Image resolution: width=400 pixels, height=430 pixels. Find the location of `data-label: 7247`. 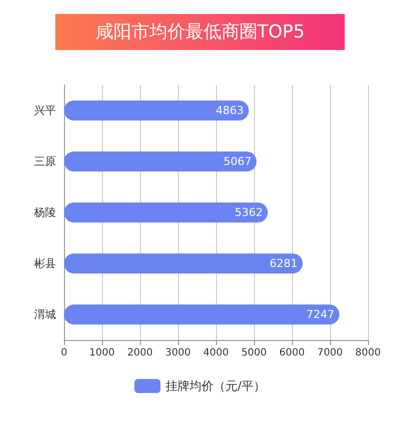

data-label: 7247 is located at coordinates (320, 314).